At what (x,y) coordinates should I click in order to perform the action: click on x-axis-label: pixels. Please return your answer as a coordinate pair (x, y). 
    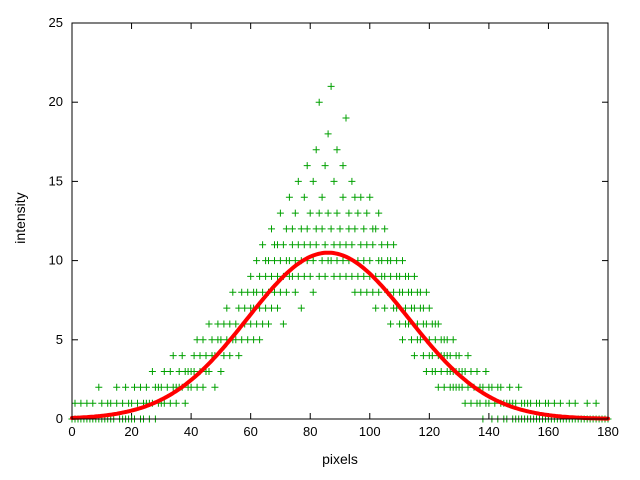
    Looking at the image, I should click on (340, 459).